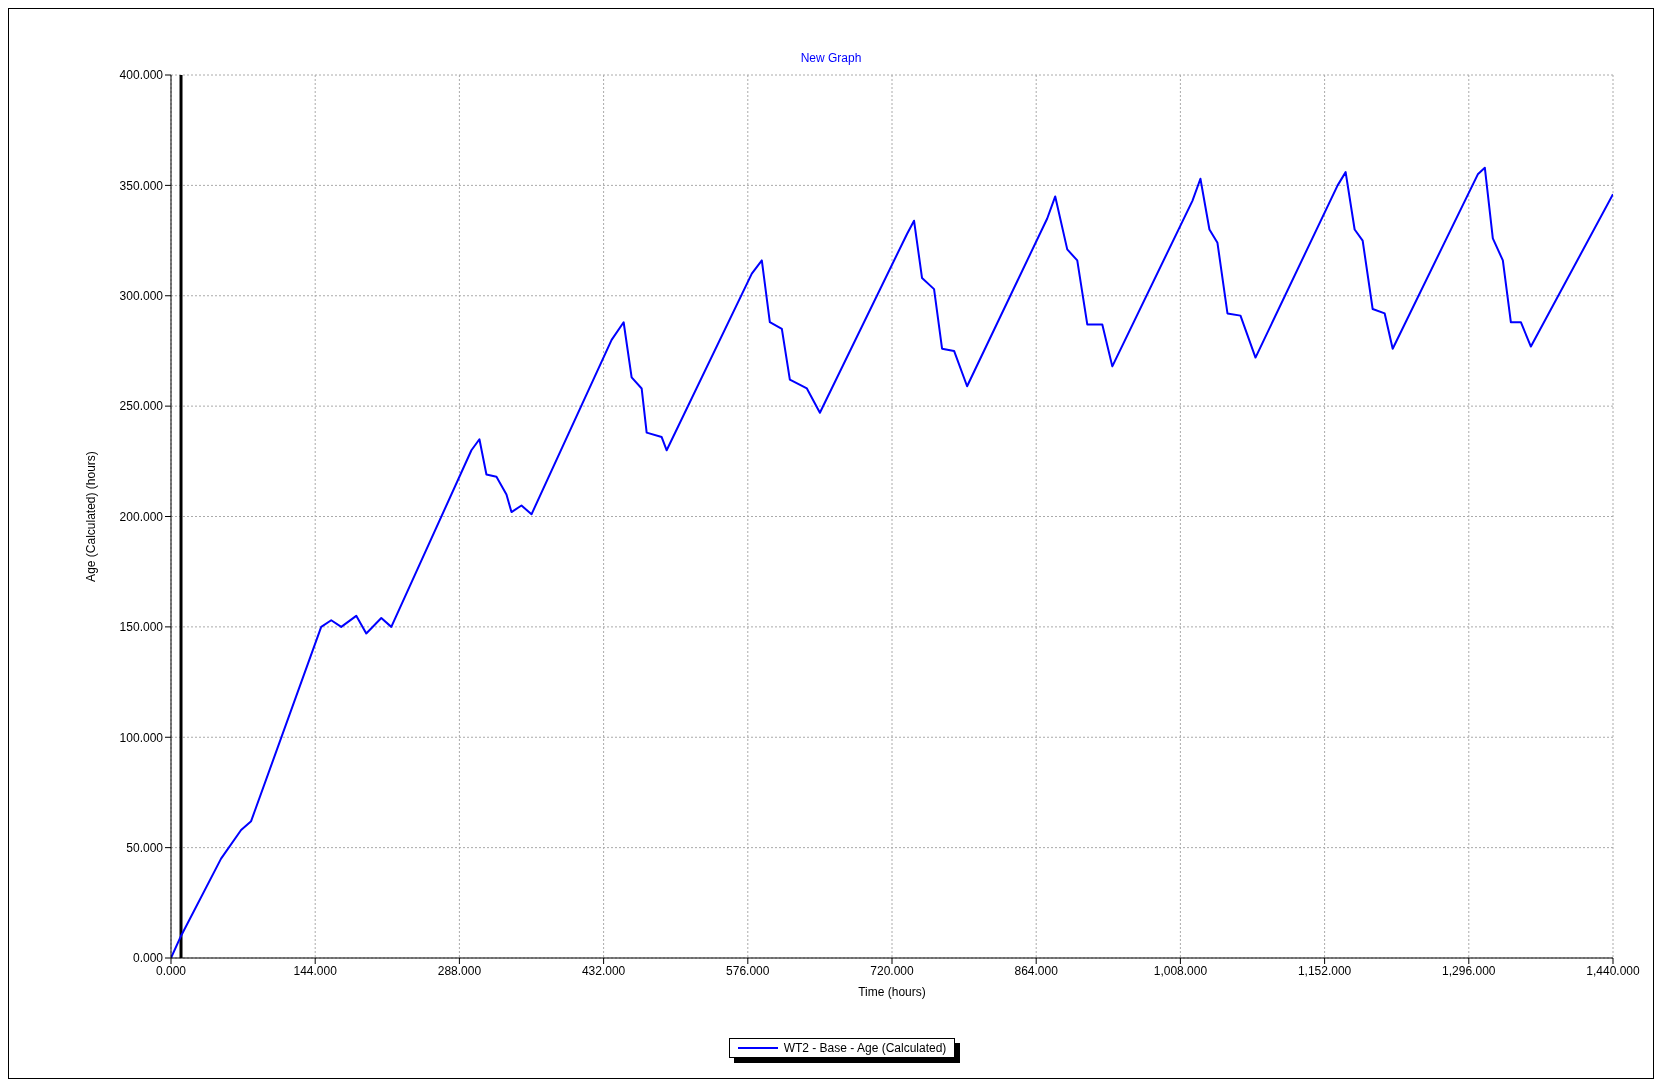 This screenshot has width=1662, height=1087. I want to click on x-tick-label: 720.000, so click(892, 970).